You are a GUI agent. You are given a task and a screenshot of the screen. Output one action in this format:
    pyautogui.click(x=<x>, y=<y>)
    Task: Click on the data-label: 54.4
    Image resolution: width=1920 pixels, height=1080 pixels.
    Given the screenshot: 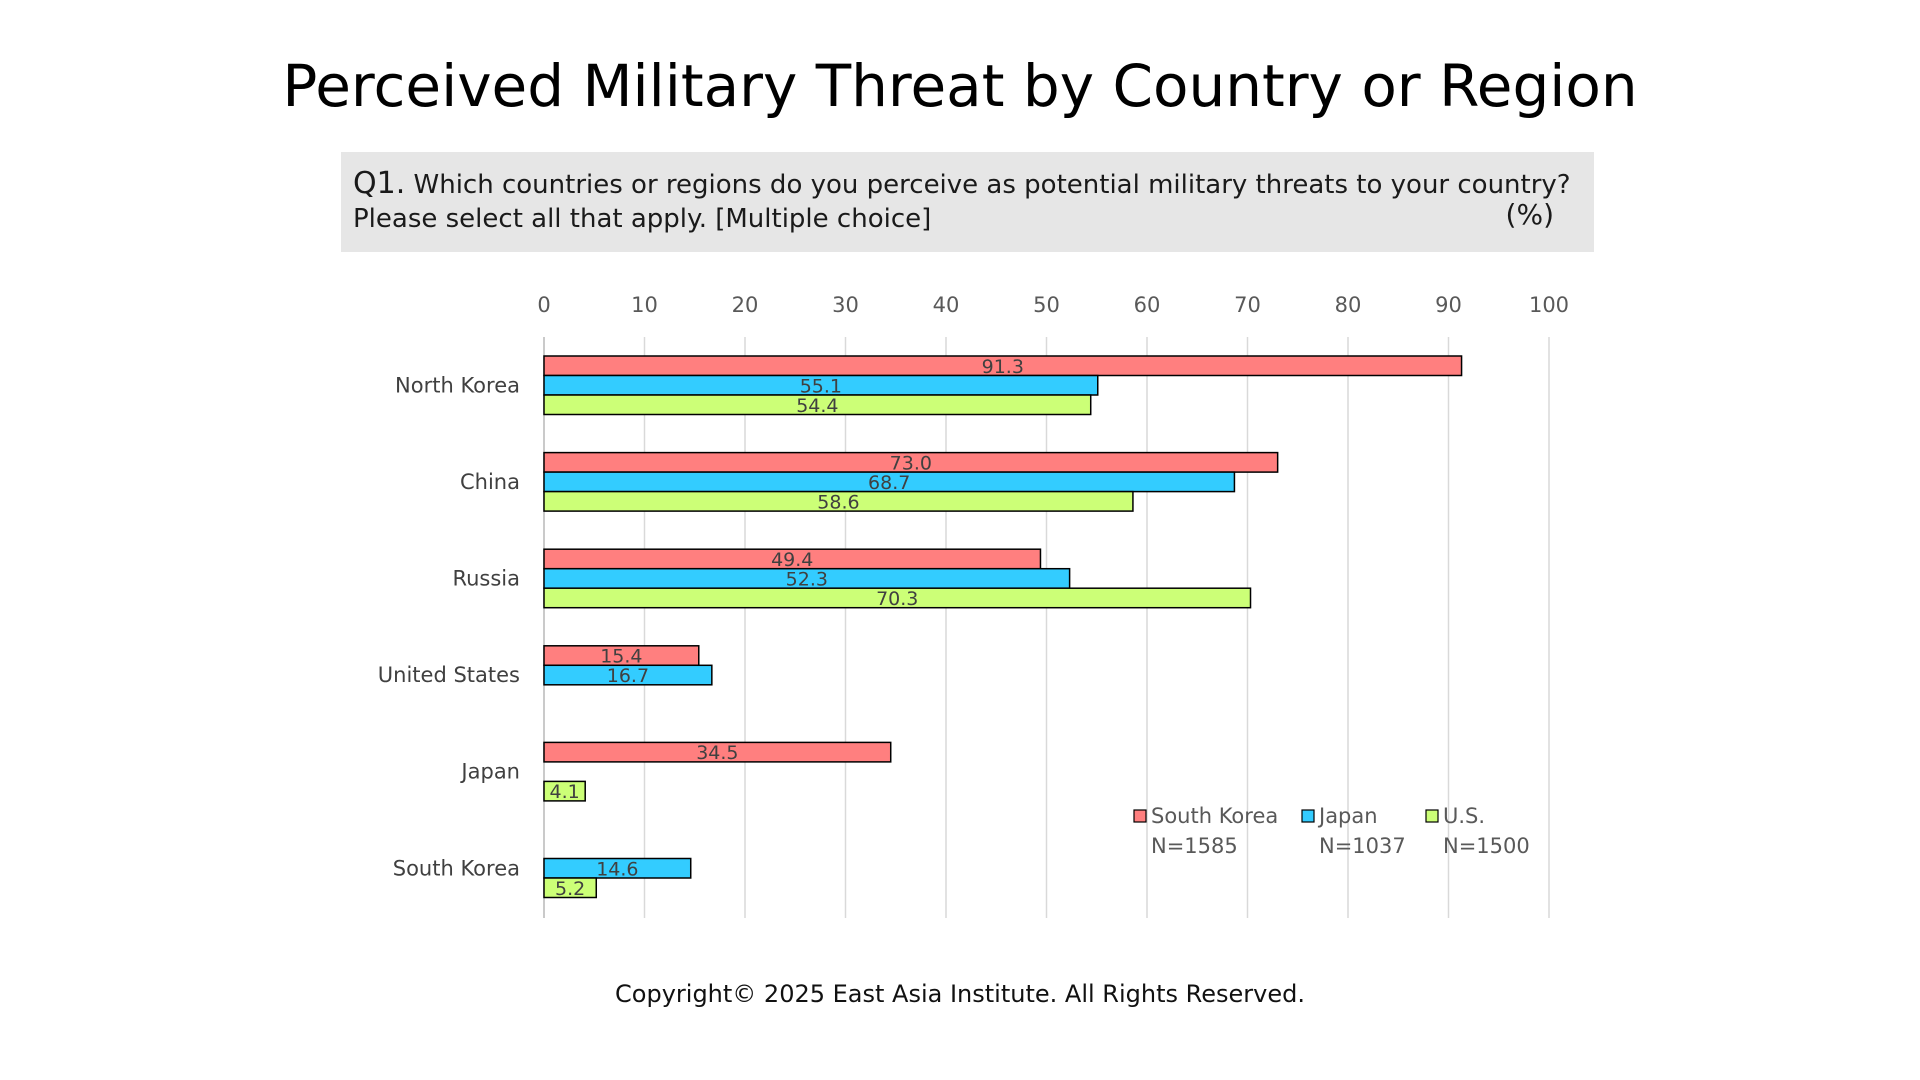 What is the action you would take?
    pyautogui.click(x=817, y=406)
    